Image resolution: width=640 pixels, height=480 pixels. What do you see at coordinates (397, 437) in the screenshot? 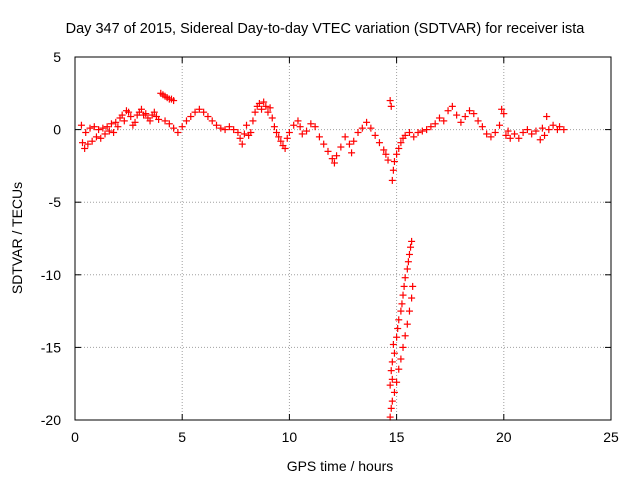
I see `x-tick-label: 15` at bounding box center [397, 437].